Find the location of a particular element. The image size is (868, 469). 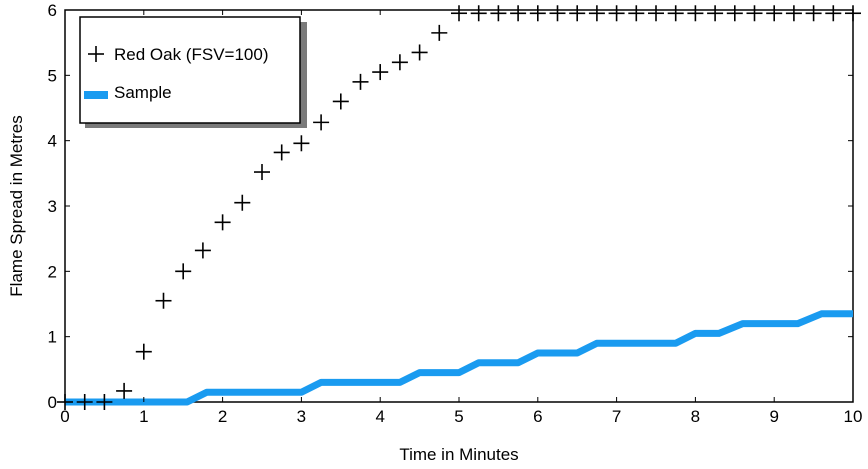

legend-label-red-oak: Red Oak (FSV=100) is located at coordinates (191, 54).